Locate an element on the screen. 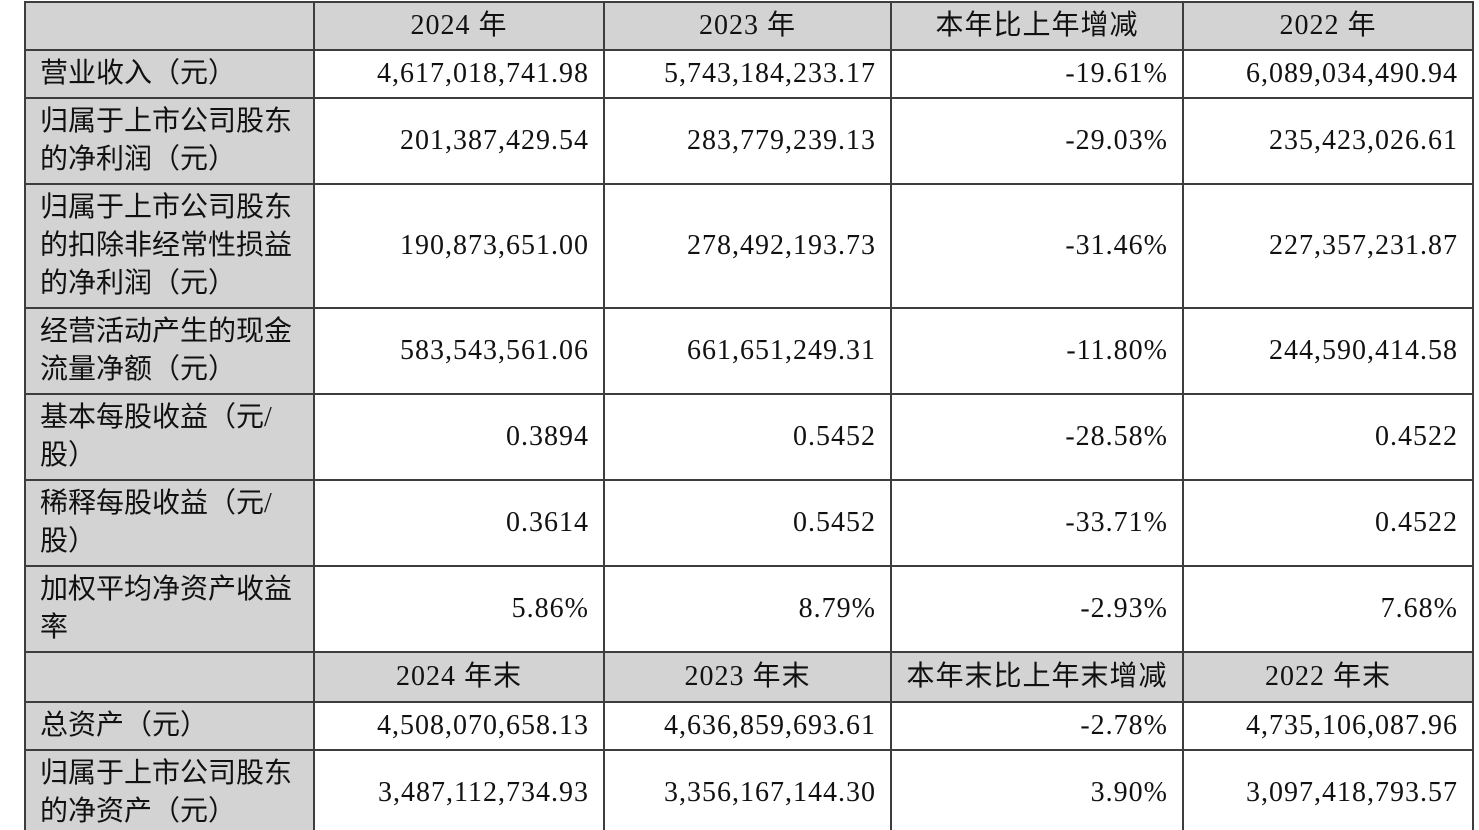  header-cell-year-2024: 2024 年 is located at coordinates (459, 26).